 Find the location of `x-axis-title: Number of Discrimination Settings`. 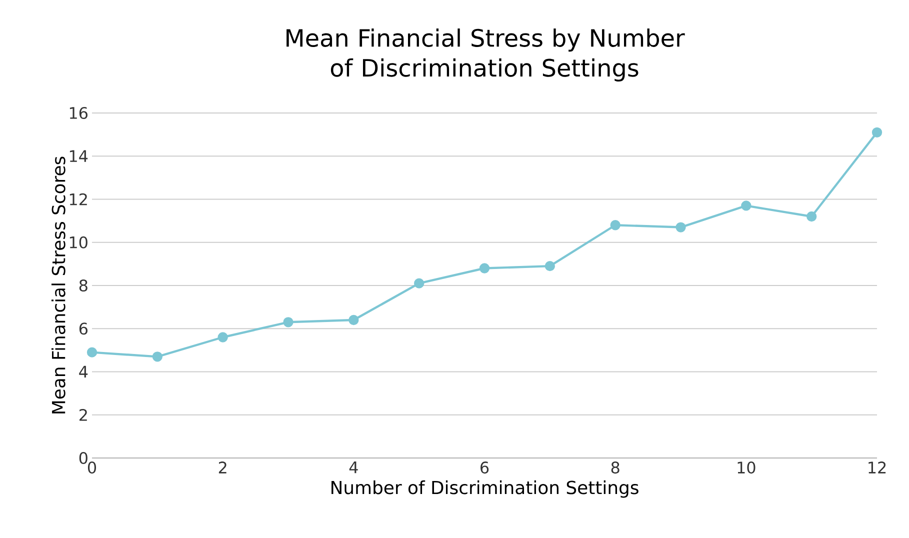

x-axis-title: Number of Discrimination Settings is located at coordinates (485, 489).